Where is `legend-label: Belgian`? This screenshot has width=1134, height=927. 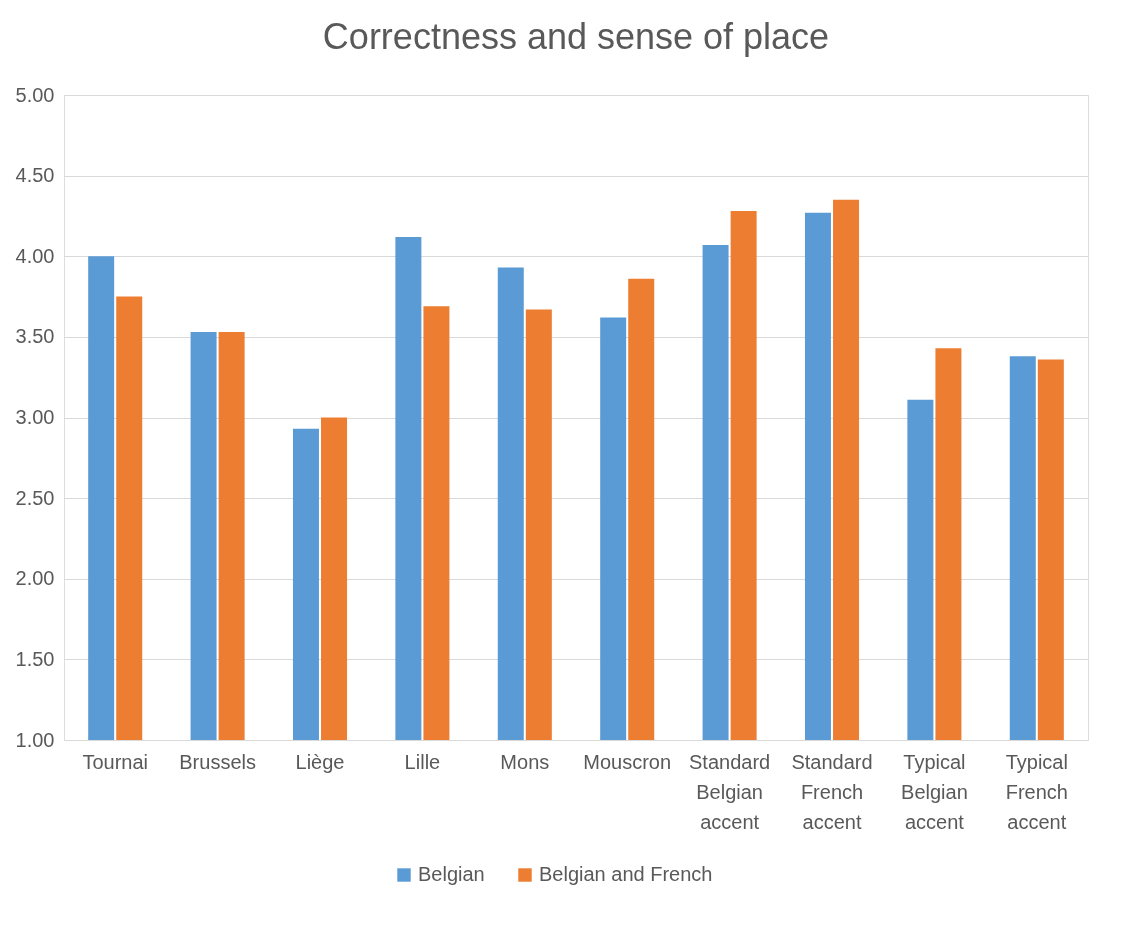 legend-label: Belgian is located at coordinates (451, 874).